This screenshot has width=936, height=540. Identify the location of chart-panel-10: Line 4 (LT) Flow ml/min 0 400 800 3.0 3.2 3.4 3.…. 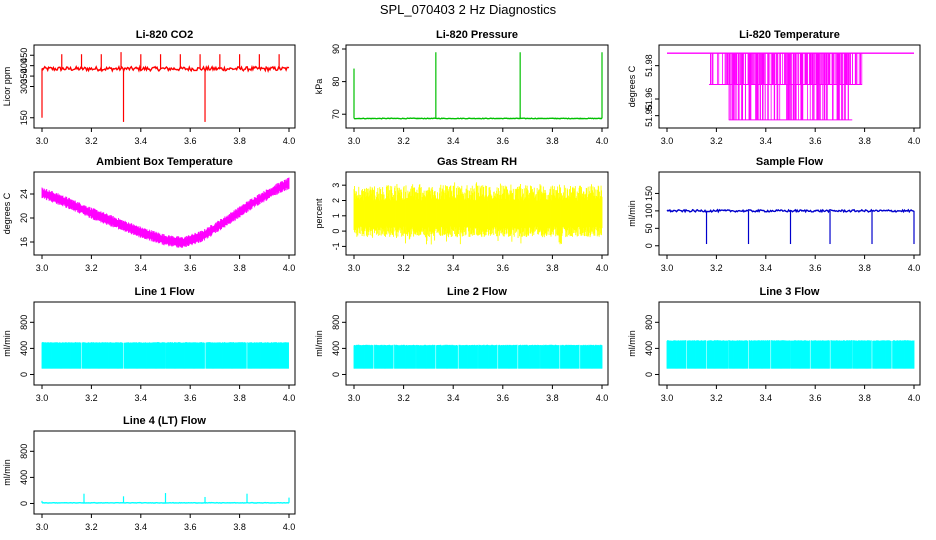
(149, 473).